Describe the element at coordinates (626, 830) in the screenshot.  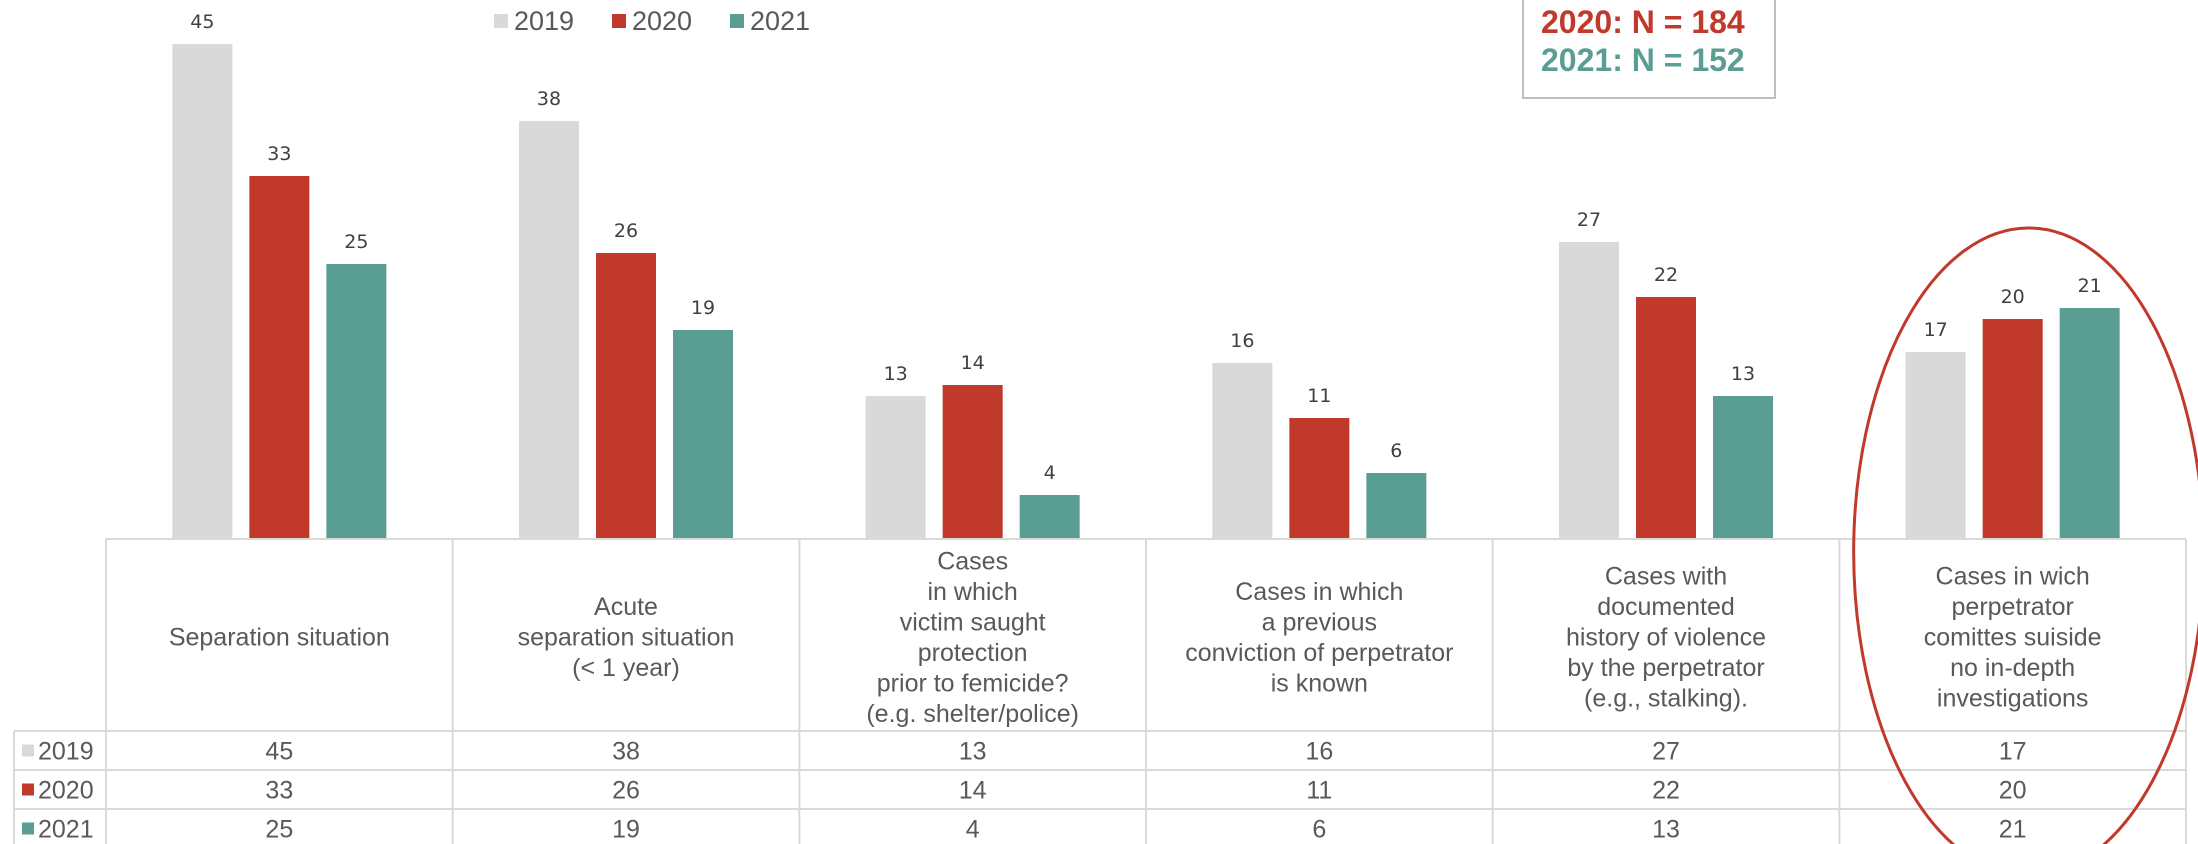
I see `table-cell-value: 19` at that location.